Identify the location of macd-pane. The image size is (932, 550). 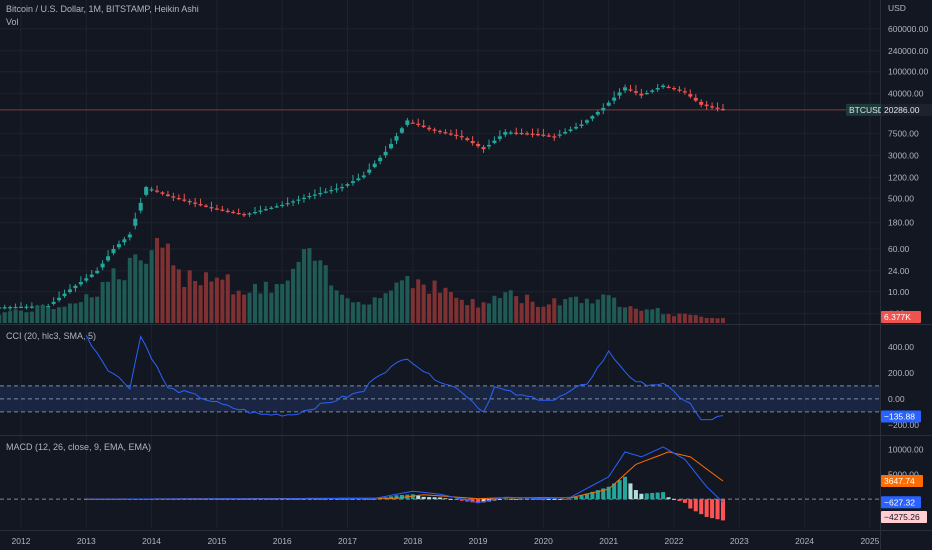
(440, 483).